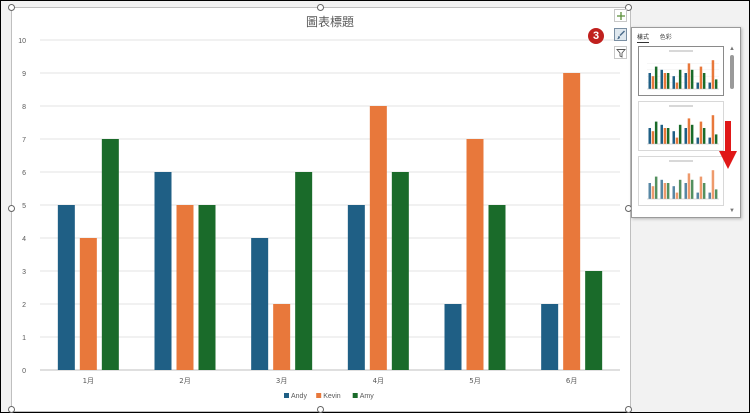 This screenshot has width=750, height=413. What do you see at coordinates (184, 381) in the screenshot?
I see `x-tick-label: 2月` at bounding box center [184, 381].